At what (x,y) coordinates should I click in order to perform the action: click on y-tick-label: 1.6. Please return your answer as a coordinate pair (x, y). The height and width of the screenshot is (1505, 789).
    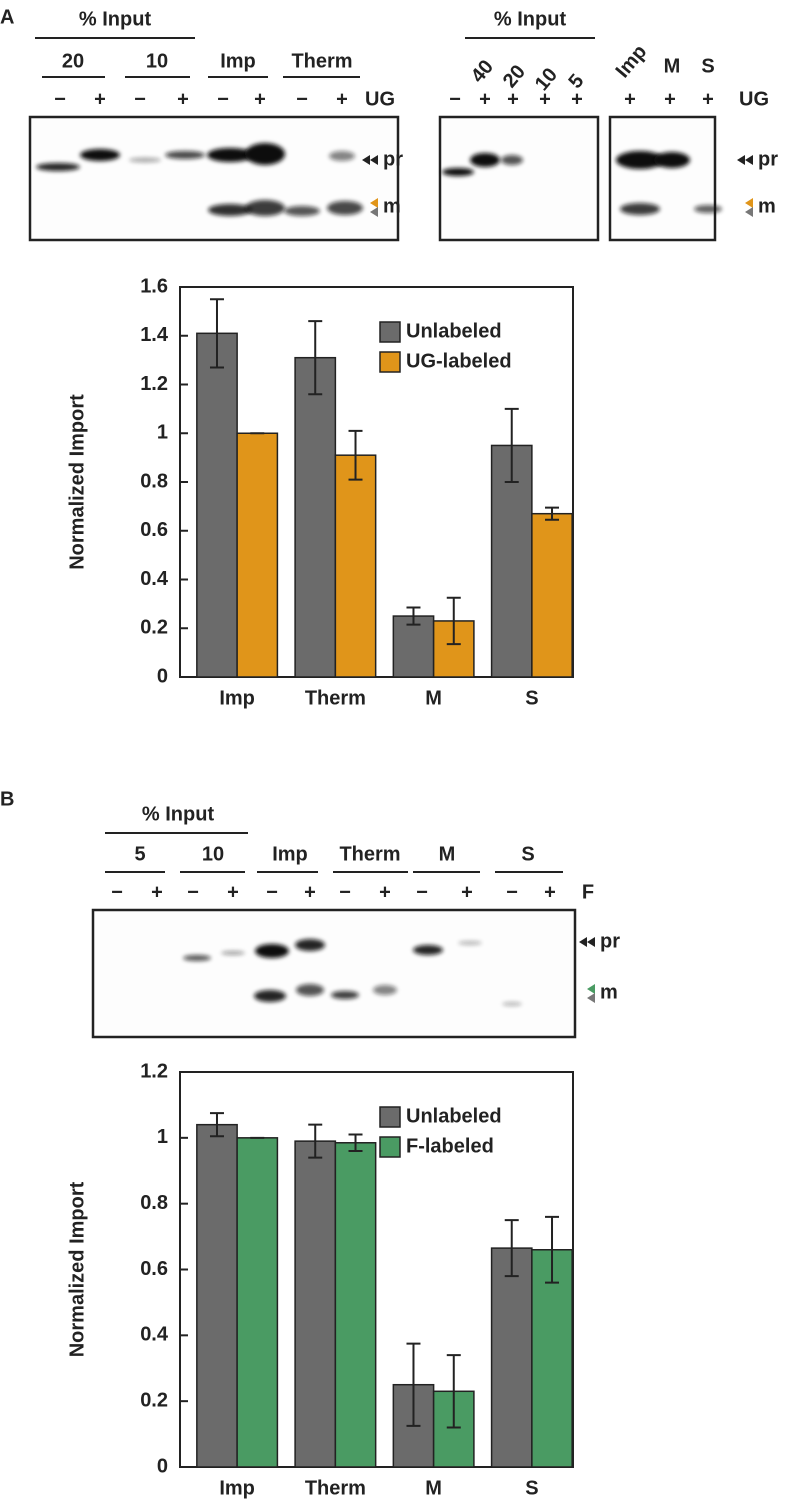
    Looking at the image, I should click on (154, 286).